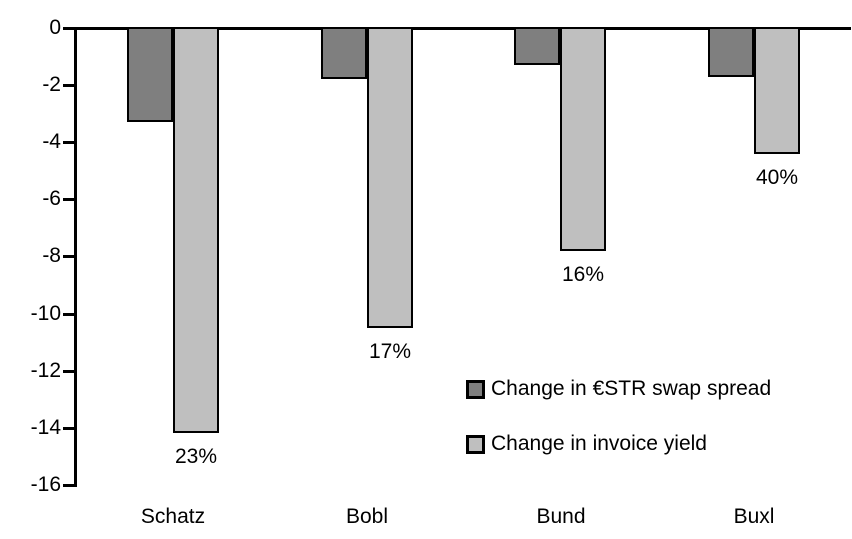  I want to click on legend-label-swap-spread: Change in €STR swap spread, so click(631, 388).